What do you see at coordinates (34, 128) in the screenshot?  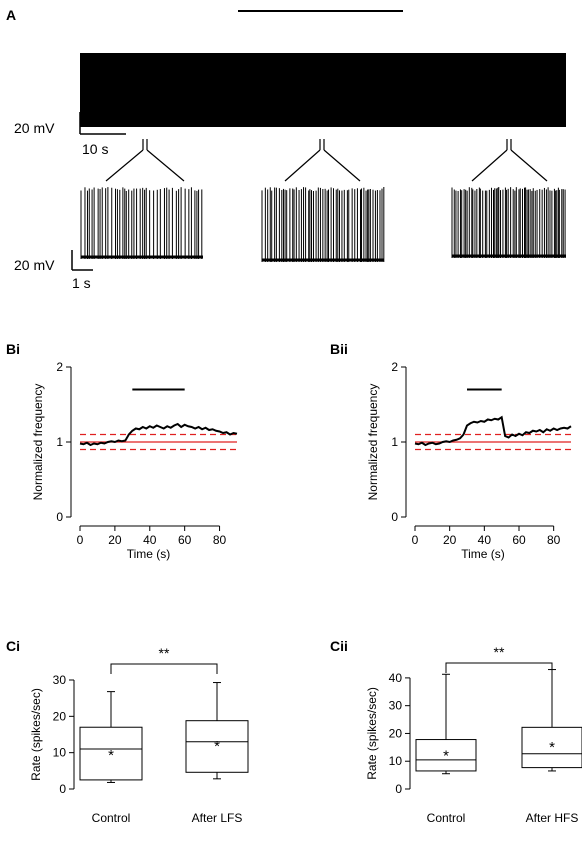 I see `scale-voltage-top: 20 mV` at bounding box center [34, 128].